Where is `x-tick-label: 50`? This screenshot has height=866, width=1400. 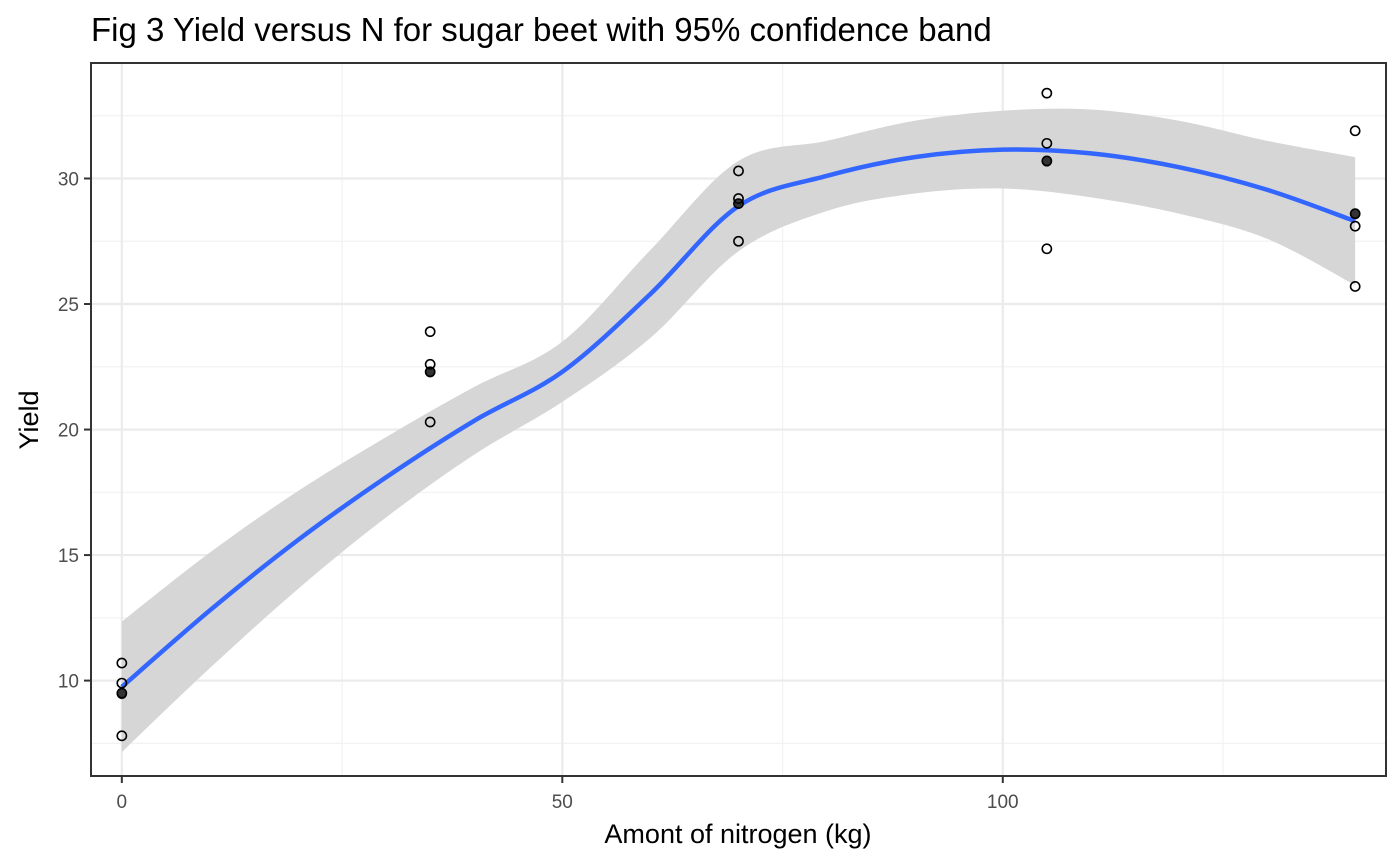
x-tick-label: 50 is located at coordinates (562, 802).